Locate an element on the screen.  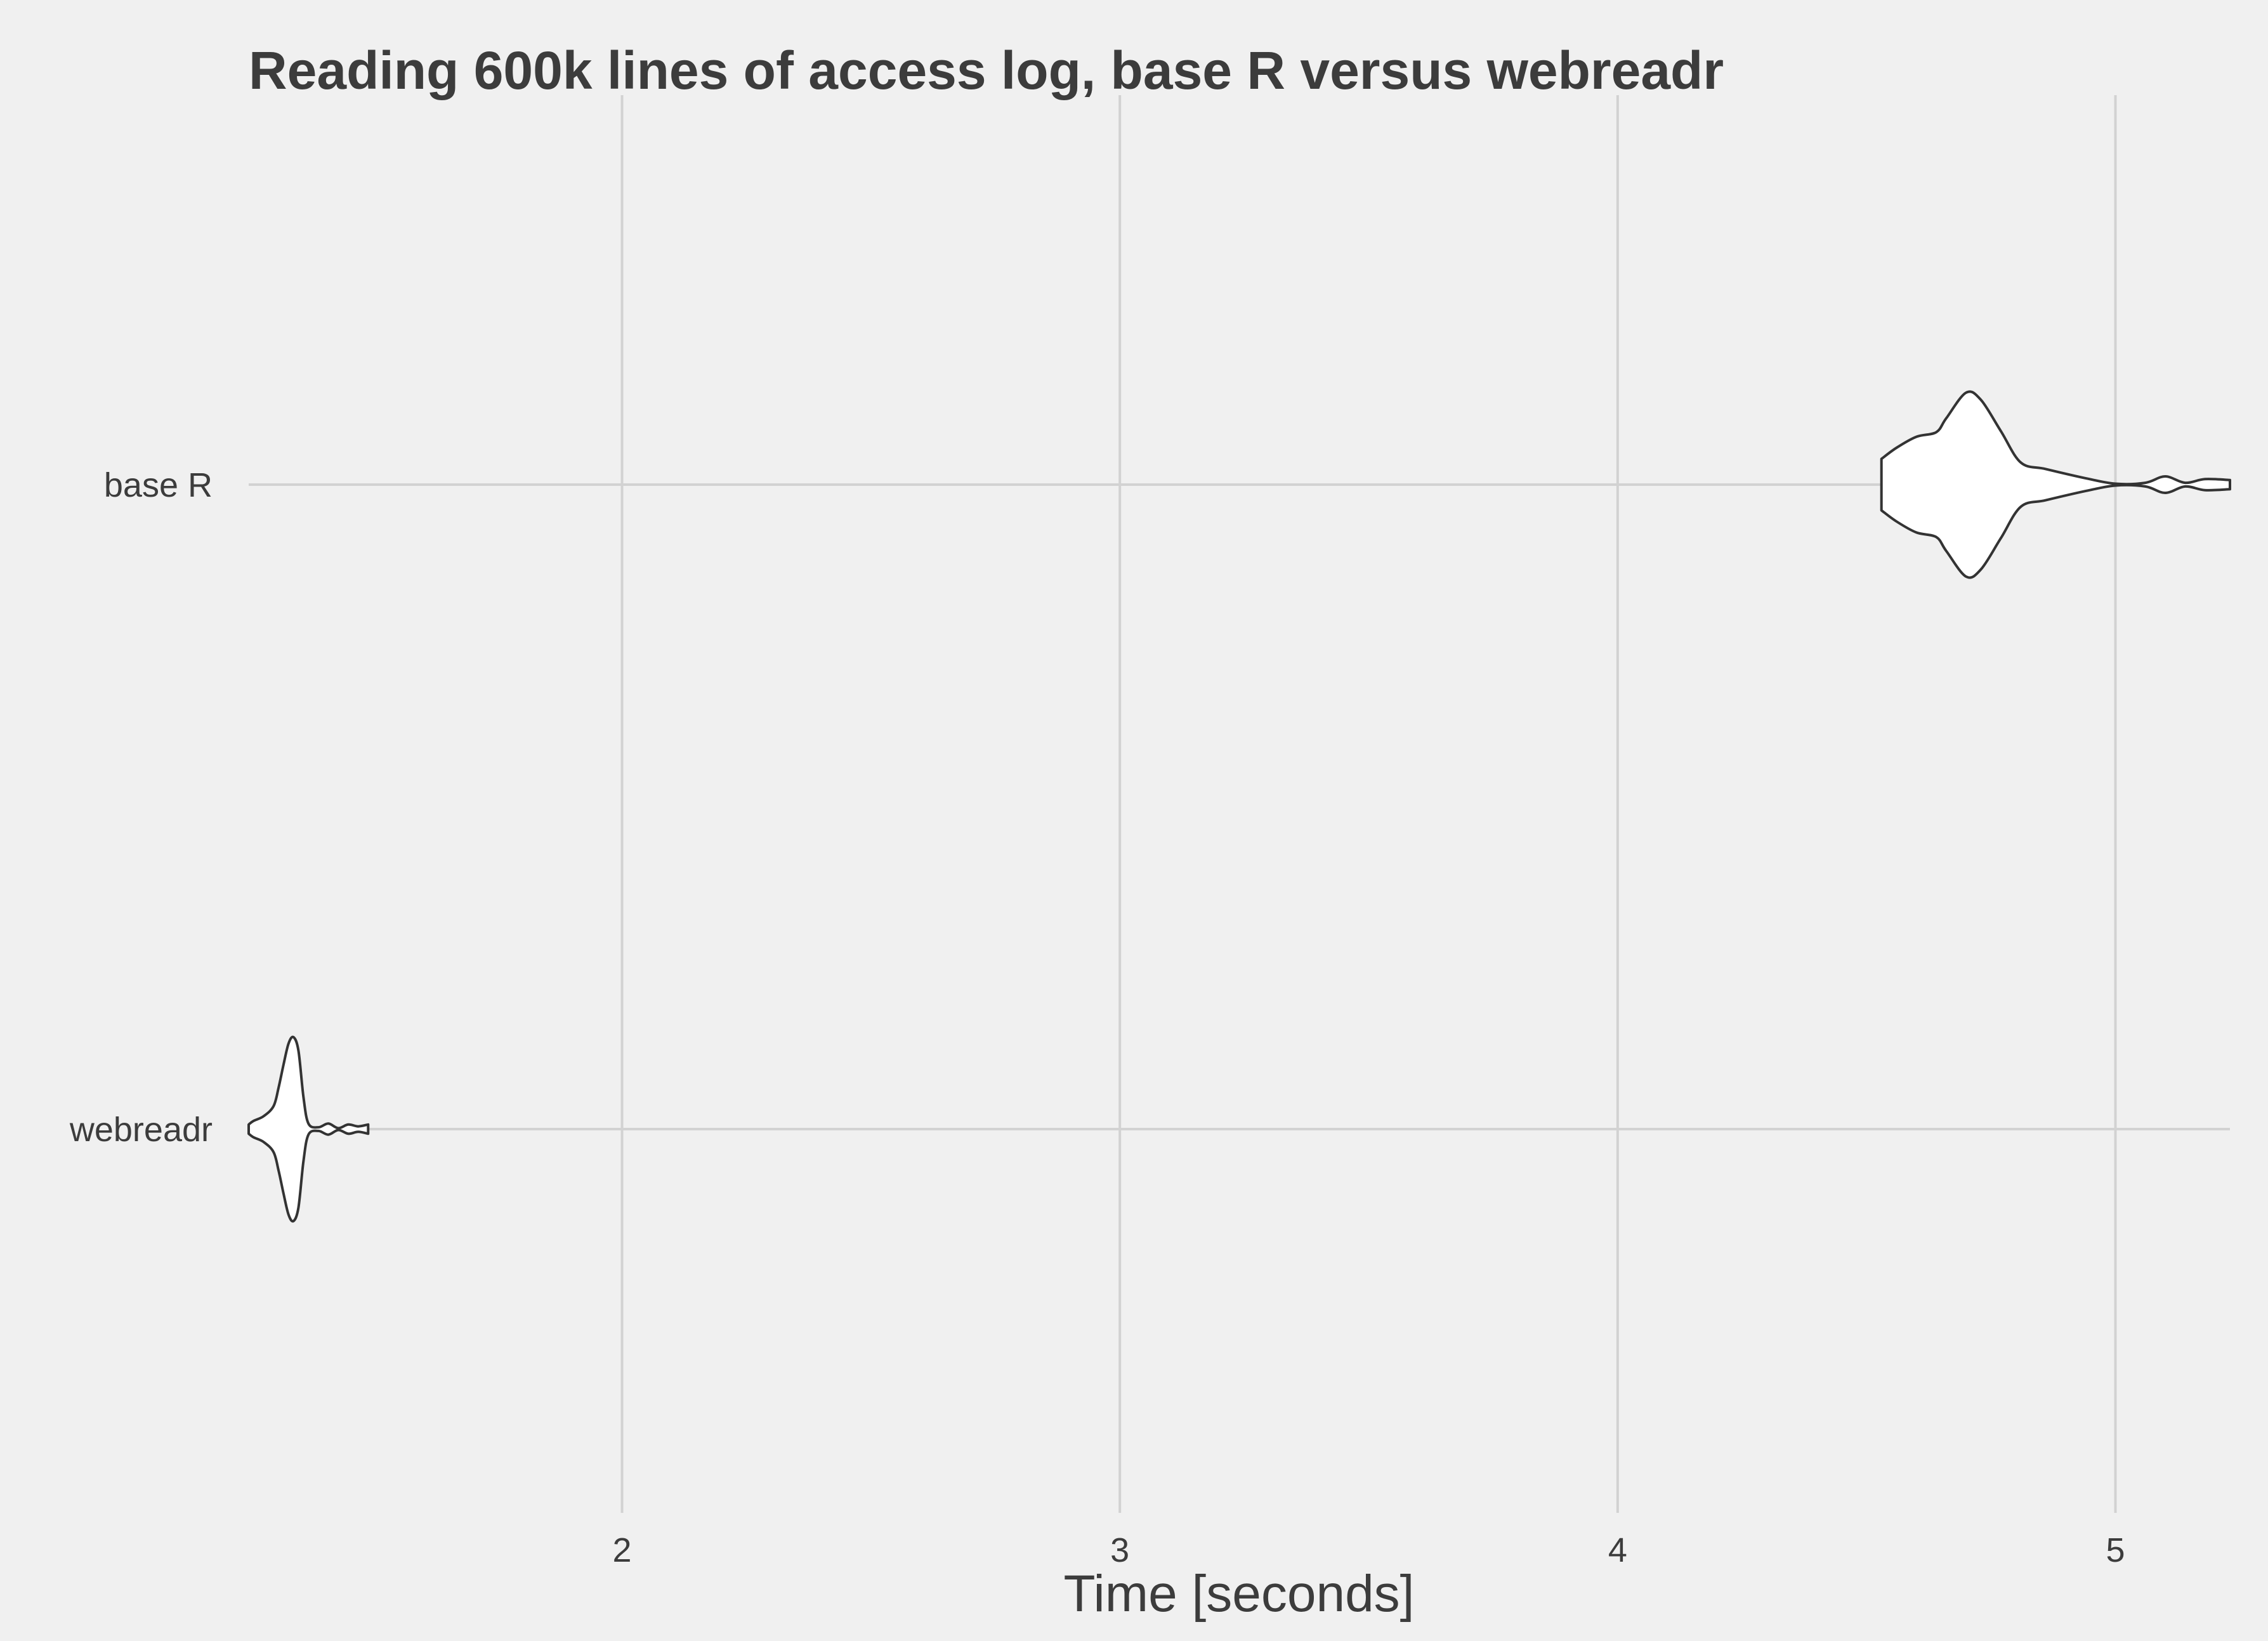
x-tick-label-3: 3 is located at coordinates (1119, 1550).